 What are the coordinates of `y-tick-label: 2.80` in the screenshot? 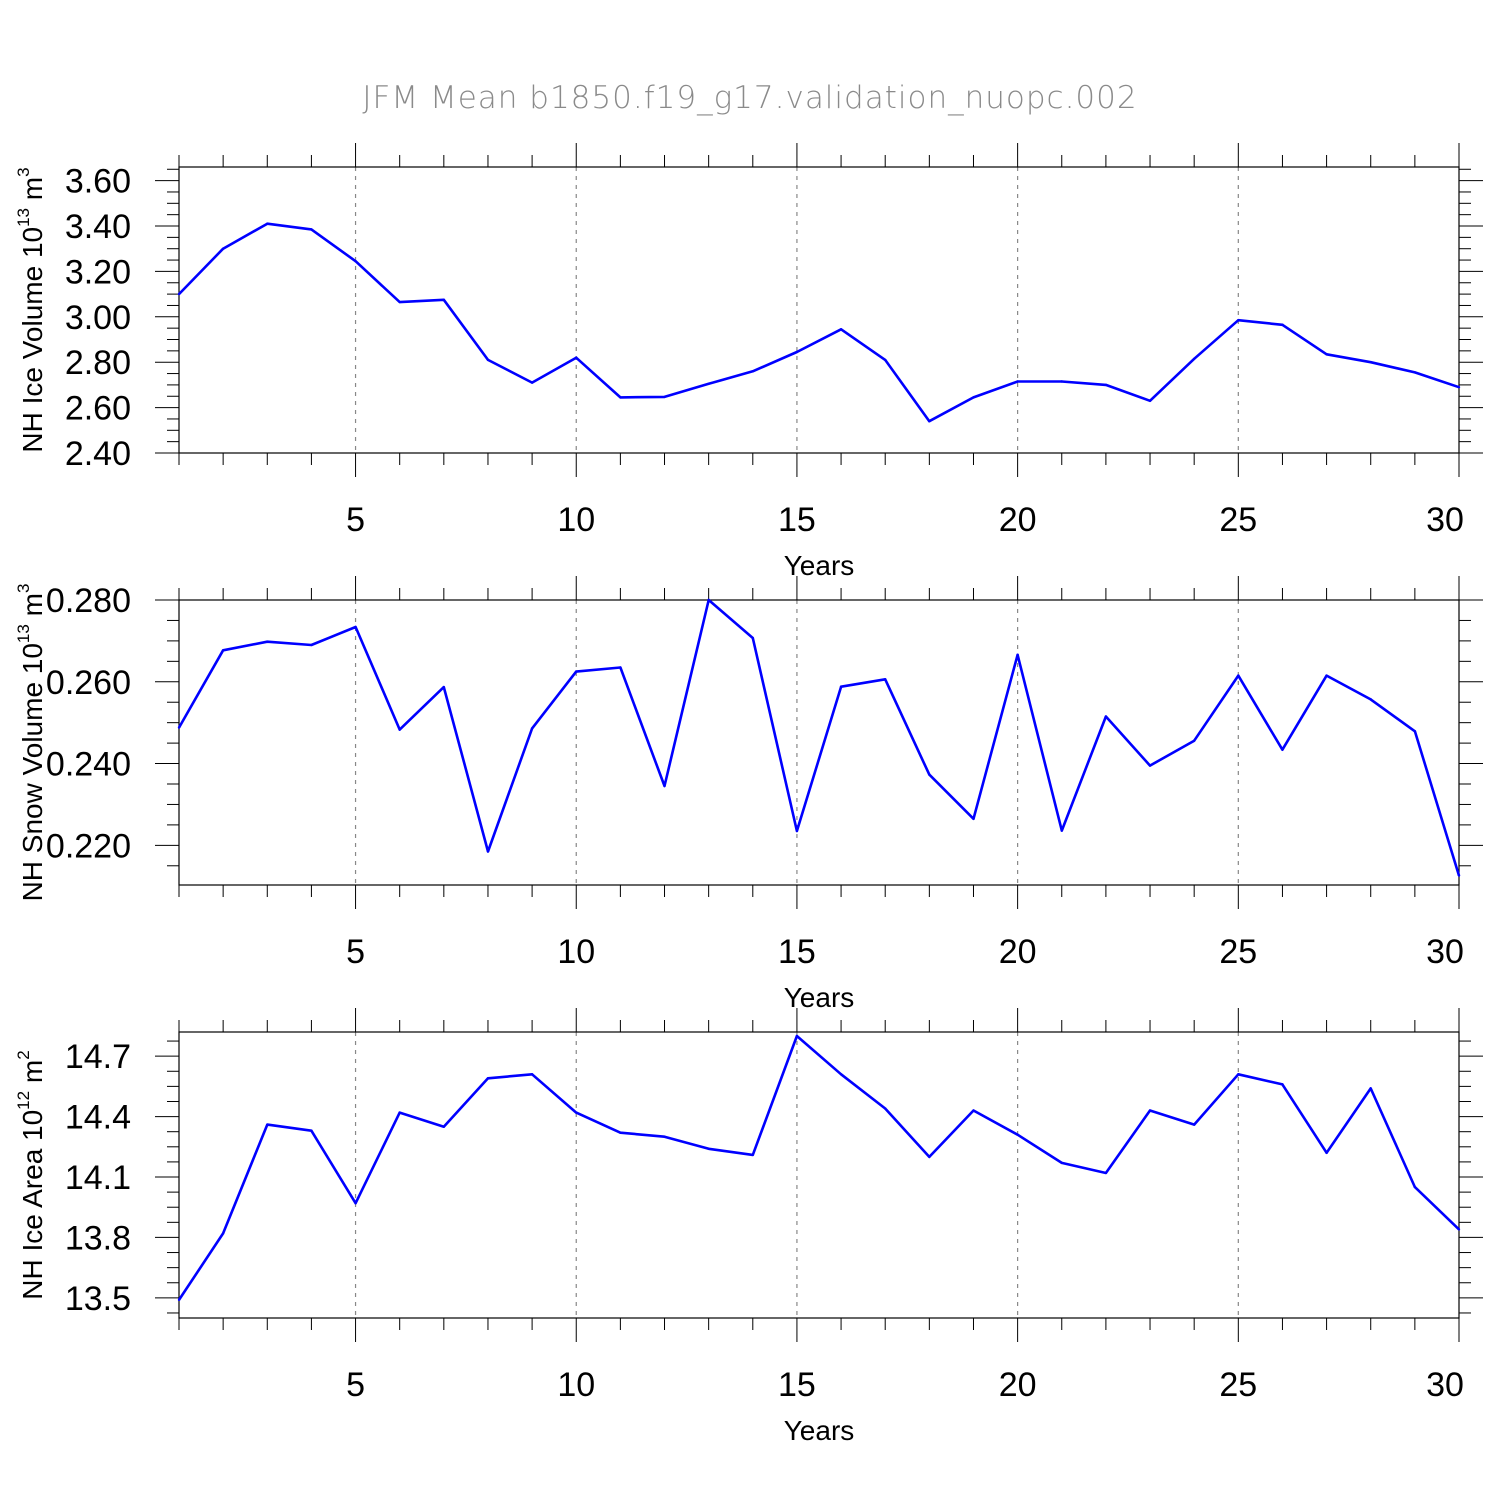 It's located at (98, 363).